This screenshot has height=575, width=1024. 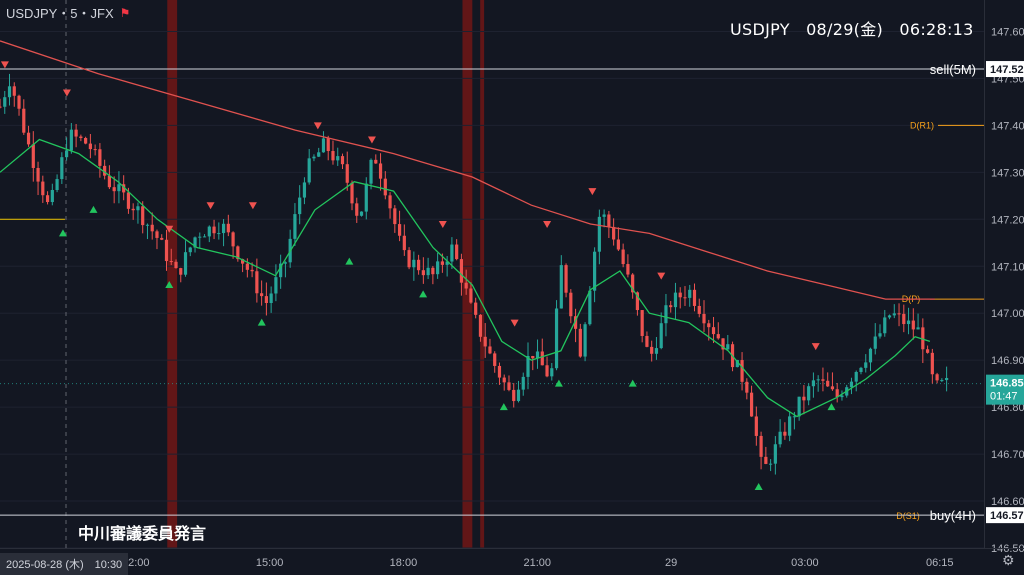 I want to click on symbol-header: USDJPY・5・JFX ⚑, so click(x=68, y=12).